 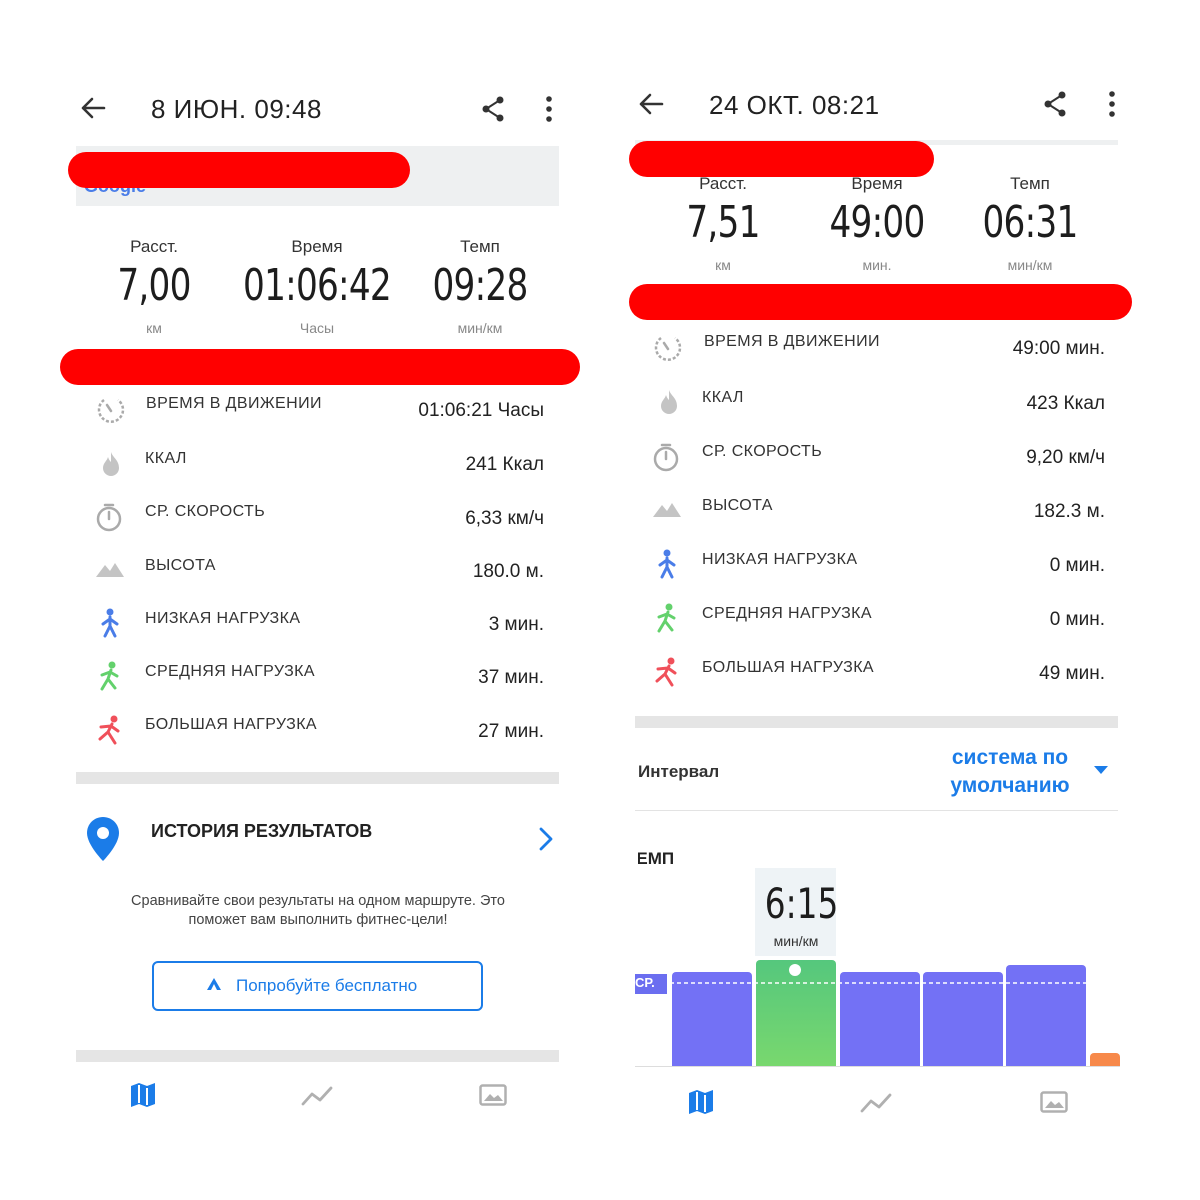 What do you see at coordinates (801, 903) in the screenshot?
I see `selected-pace-value: 6:15` at bounding box center [801, 903].